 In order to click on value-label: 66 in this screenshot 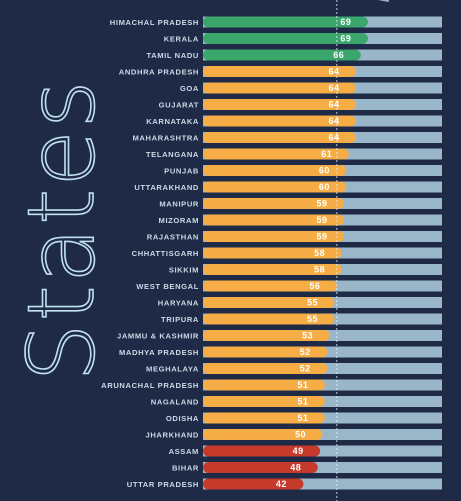, I will do `click(338, 55)`.